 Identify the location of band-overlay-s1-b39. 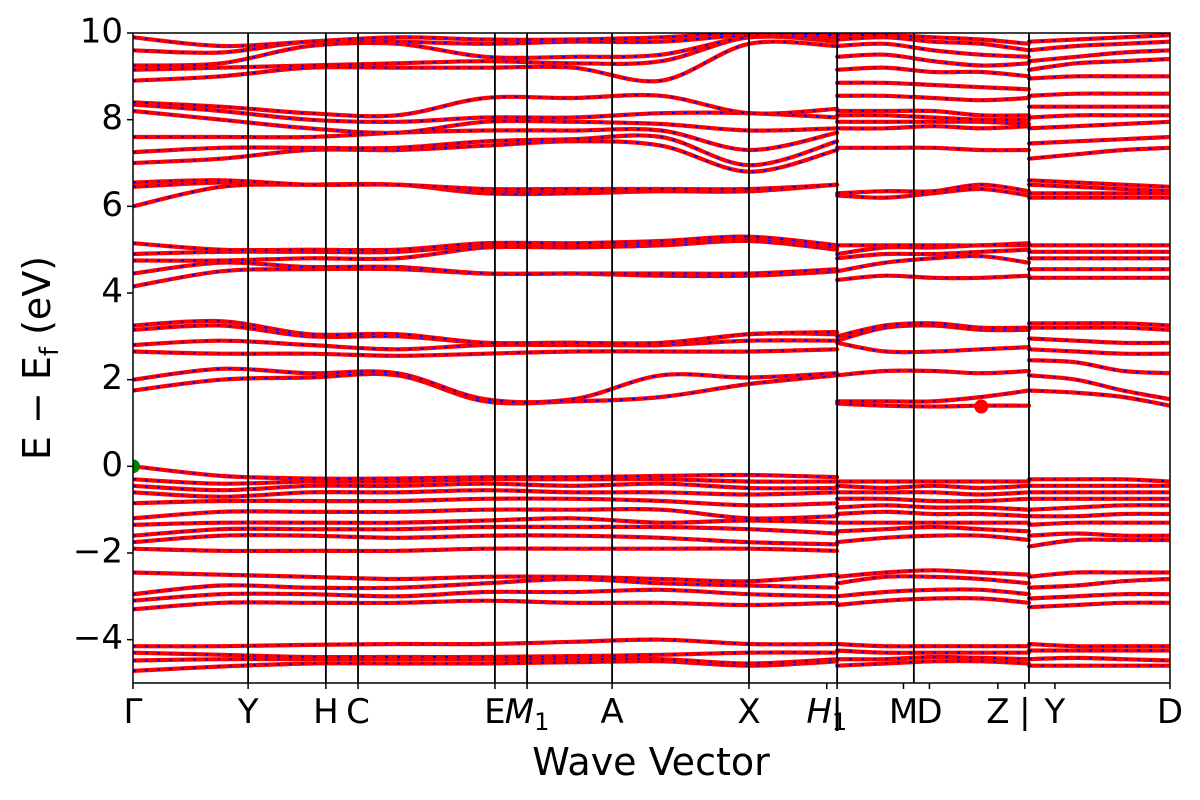
(933, 50).